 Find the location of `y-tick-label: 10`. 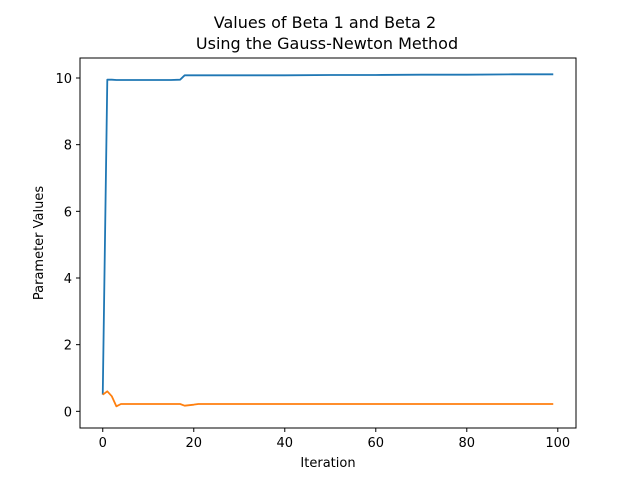

y-tick-label: 10 is located at coordinates (63, 79).